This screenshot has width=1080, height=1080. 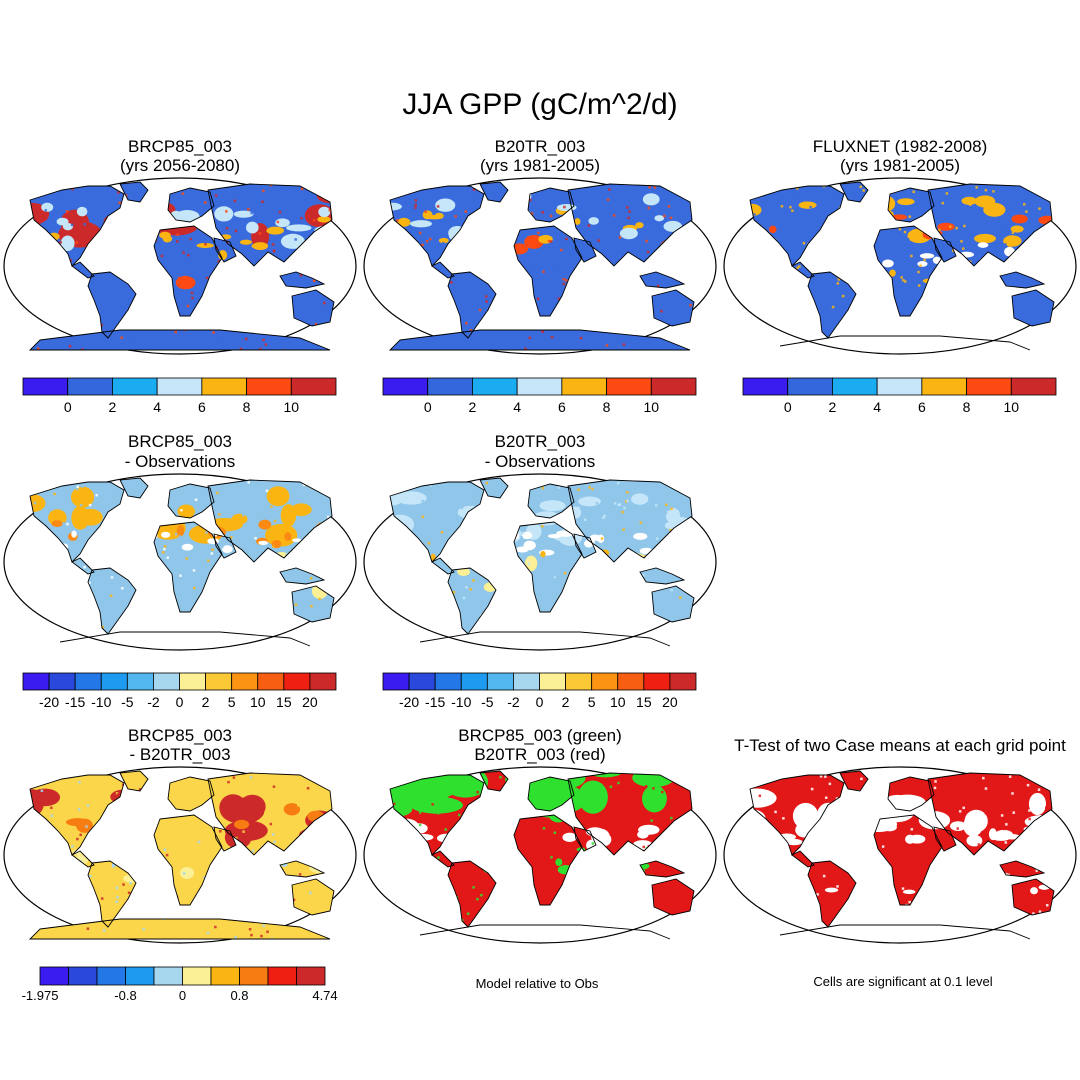 I want to click on colorbar-diff: -1.975 -0.8 0 0.8 4.74, so click(x=180, y=984).